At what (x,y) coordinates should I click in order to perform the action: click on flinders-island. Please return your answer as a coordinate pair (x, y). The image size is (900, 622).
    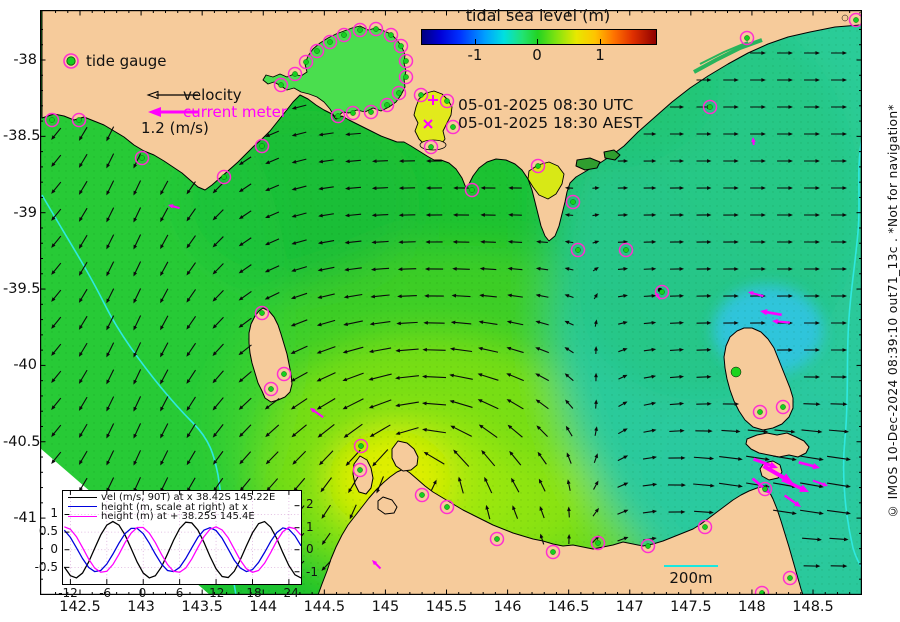
    Looking at the image, I should click on (758, 379).